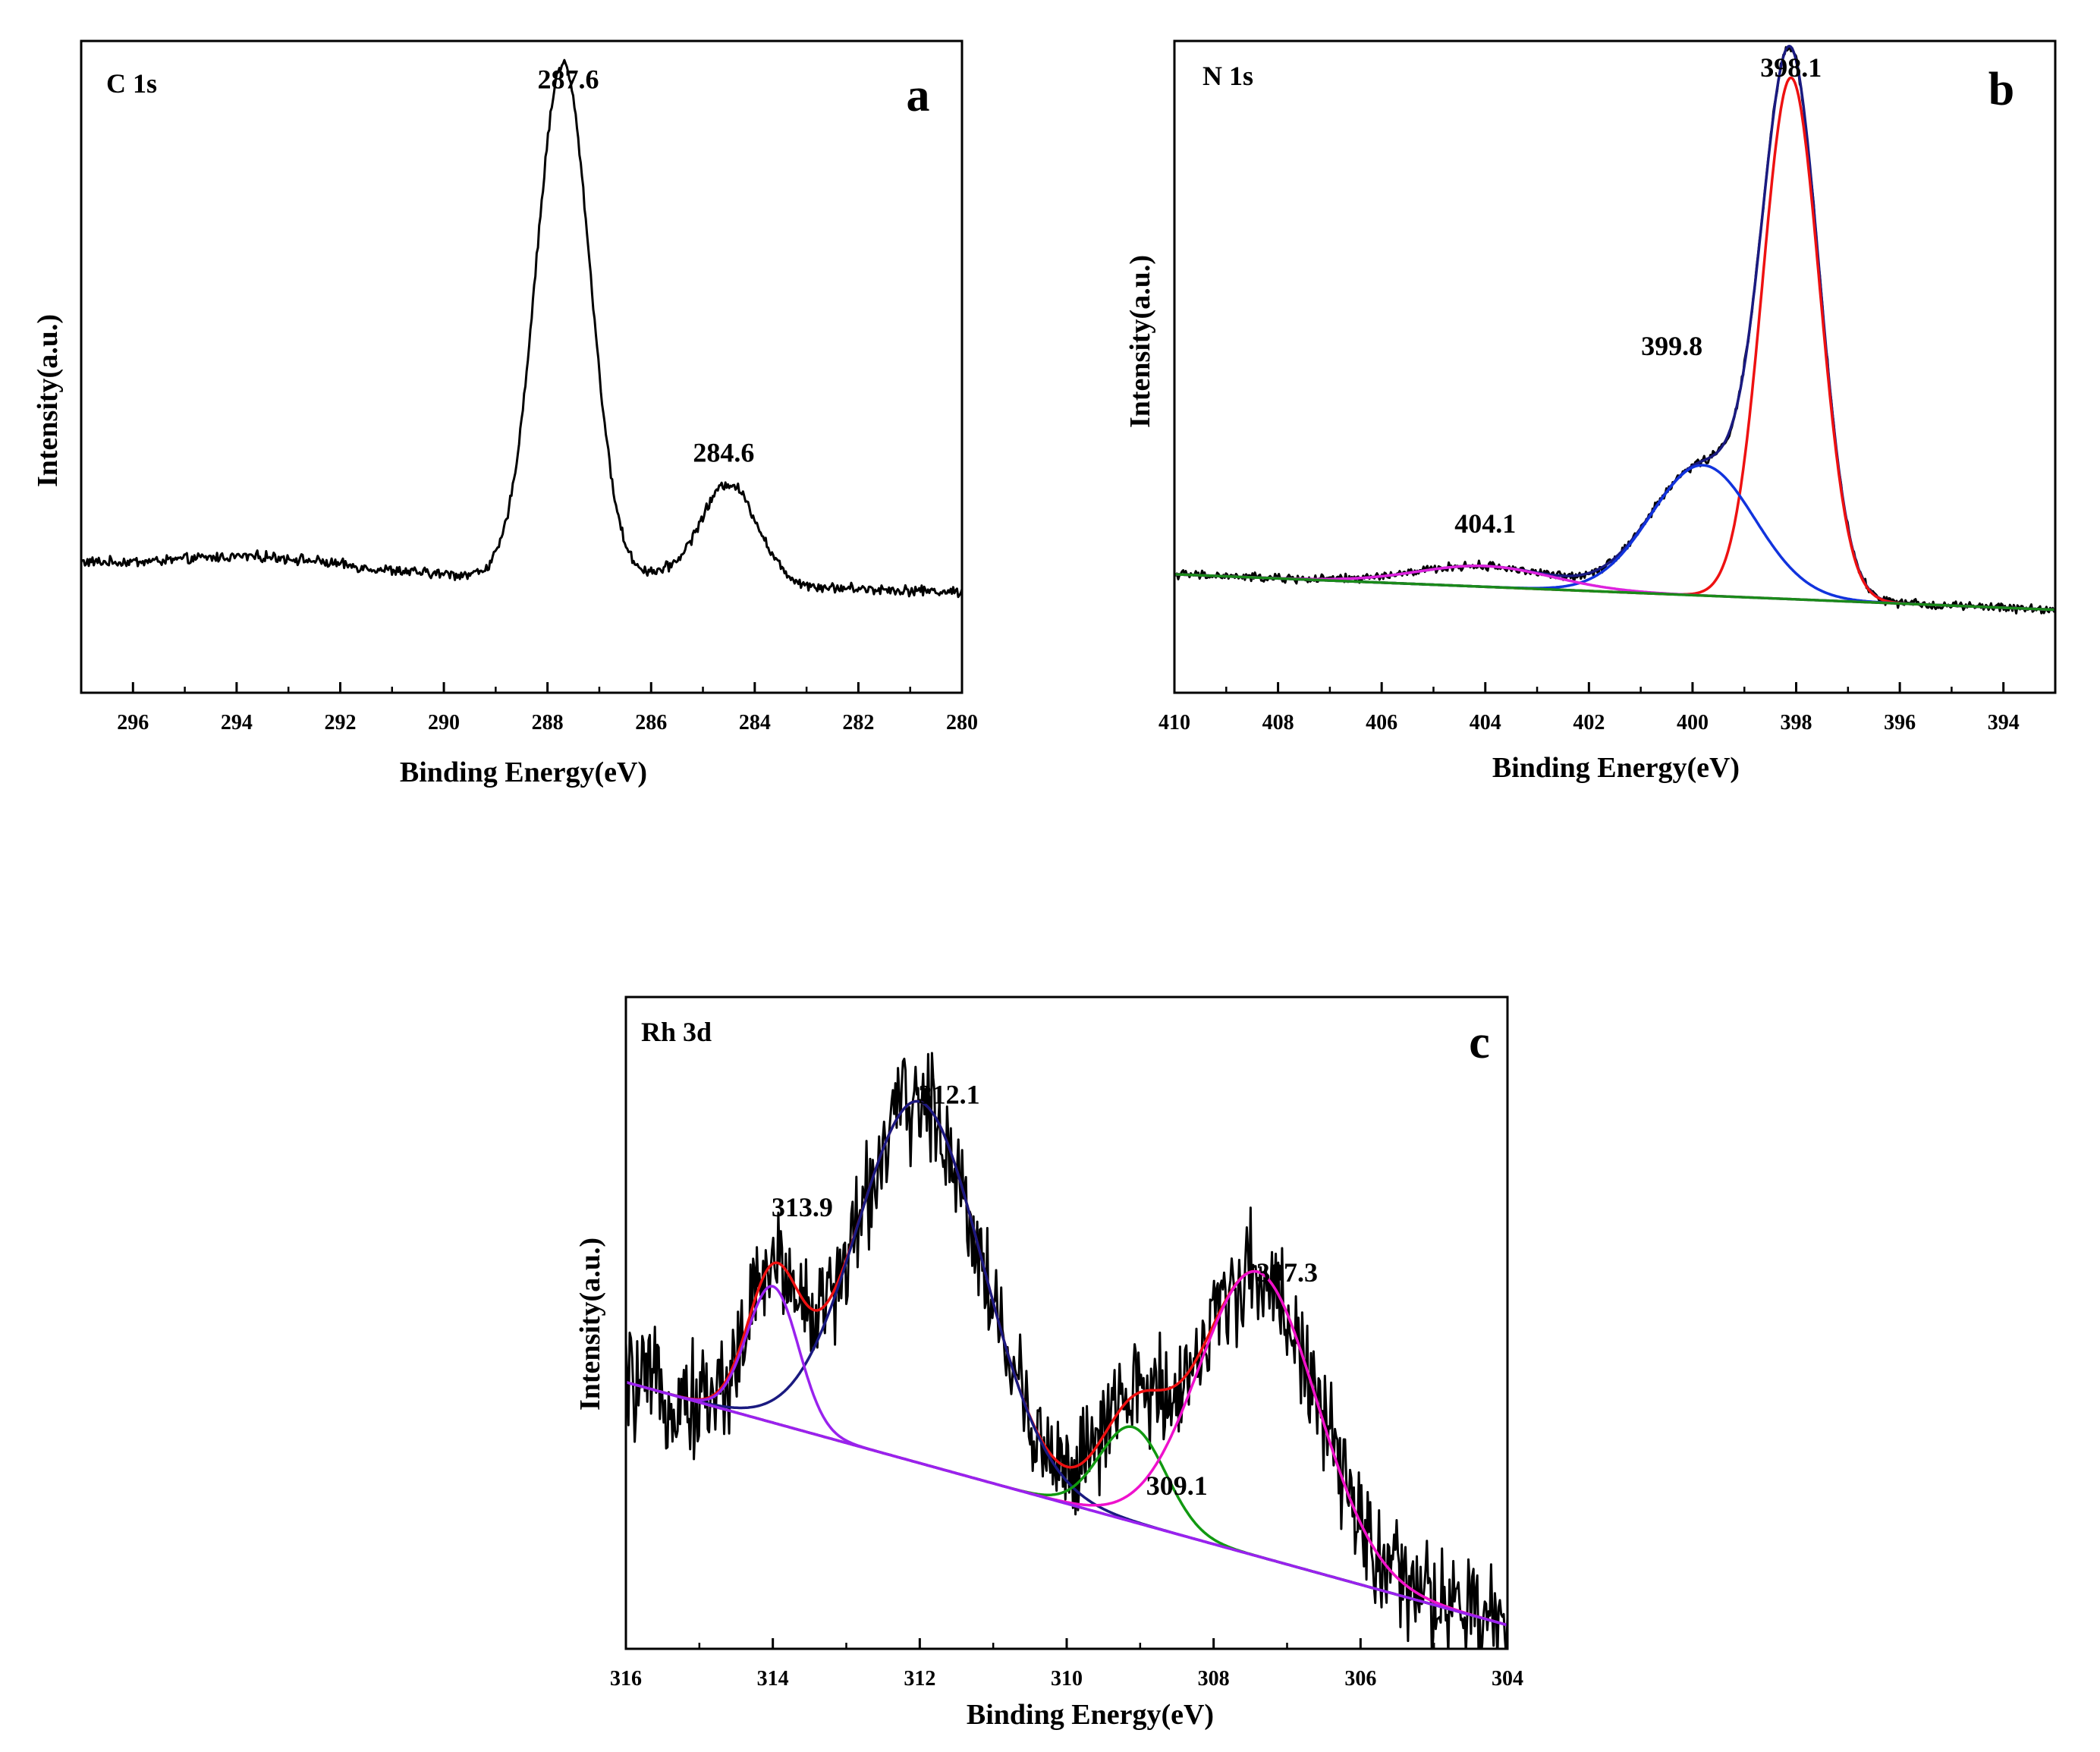 This screenshot has width=2100, height=1752. I want to click on panel-c-ylabel: Intensity(a.u.), so click(590, 1324).